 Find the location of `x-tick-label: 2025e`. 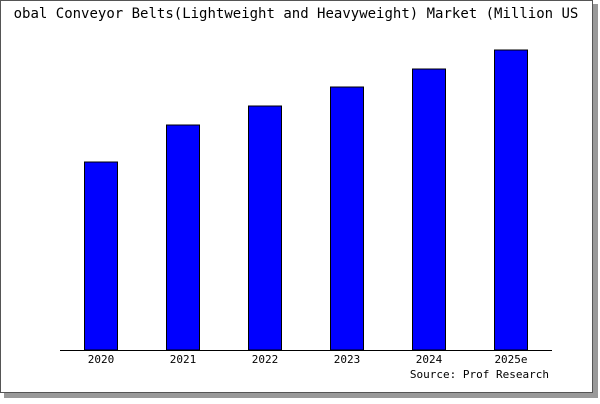

x-tick-label: 2025e is located at coordinates (510, 359).